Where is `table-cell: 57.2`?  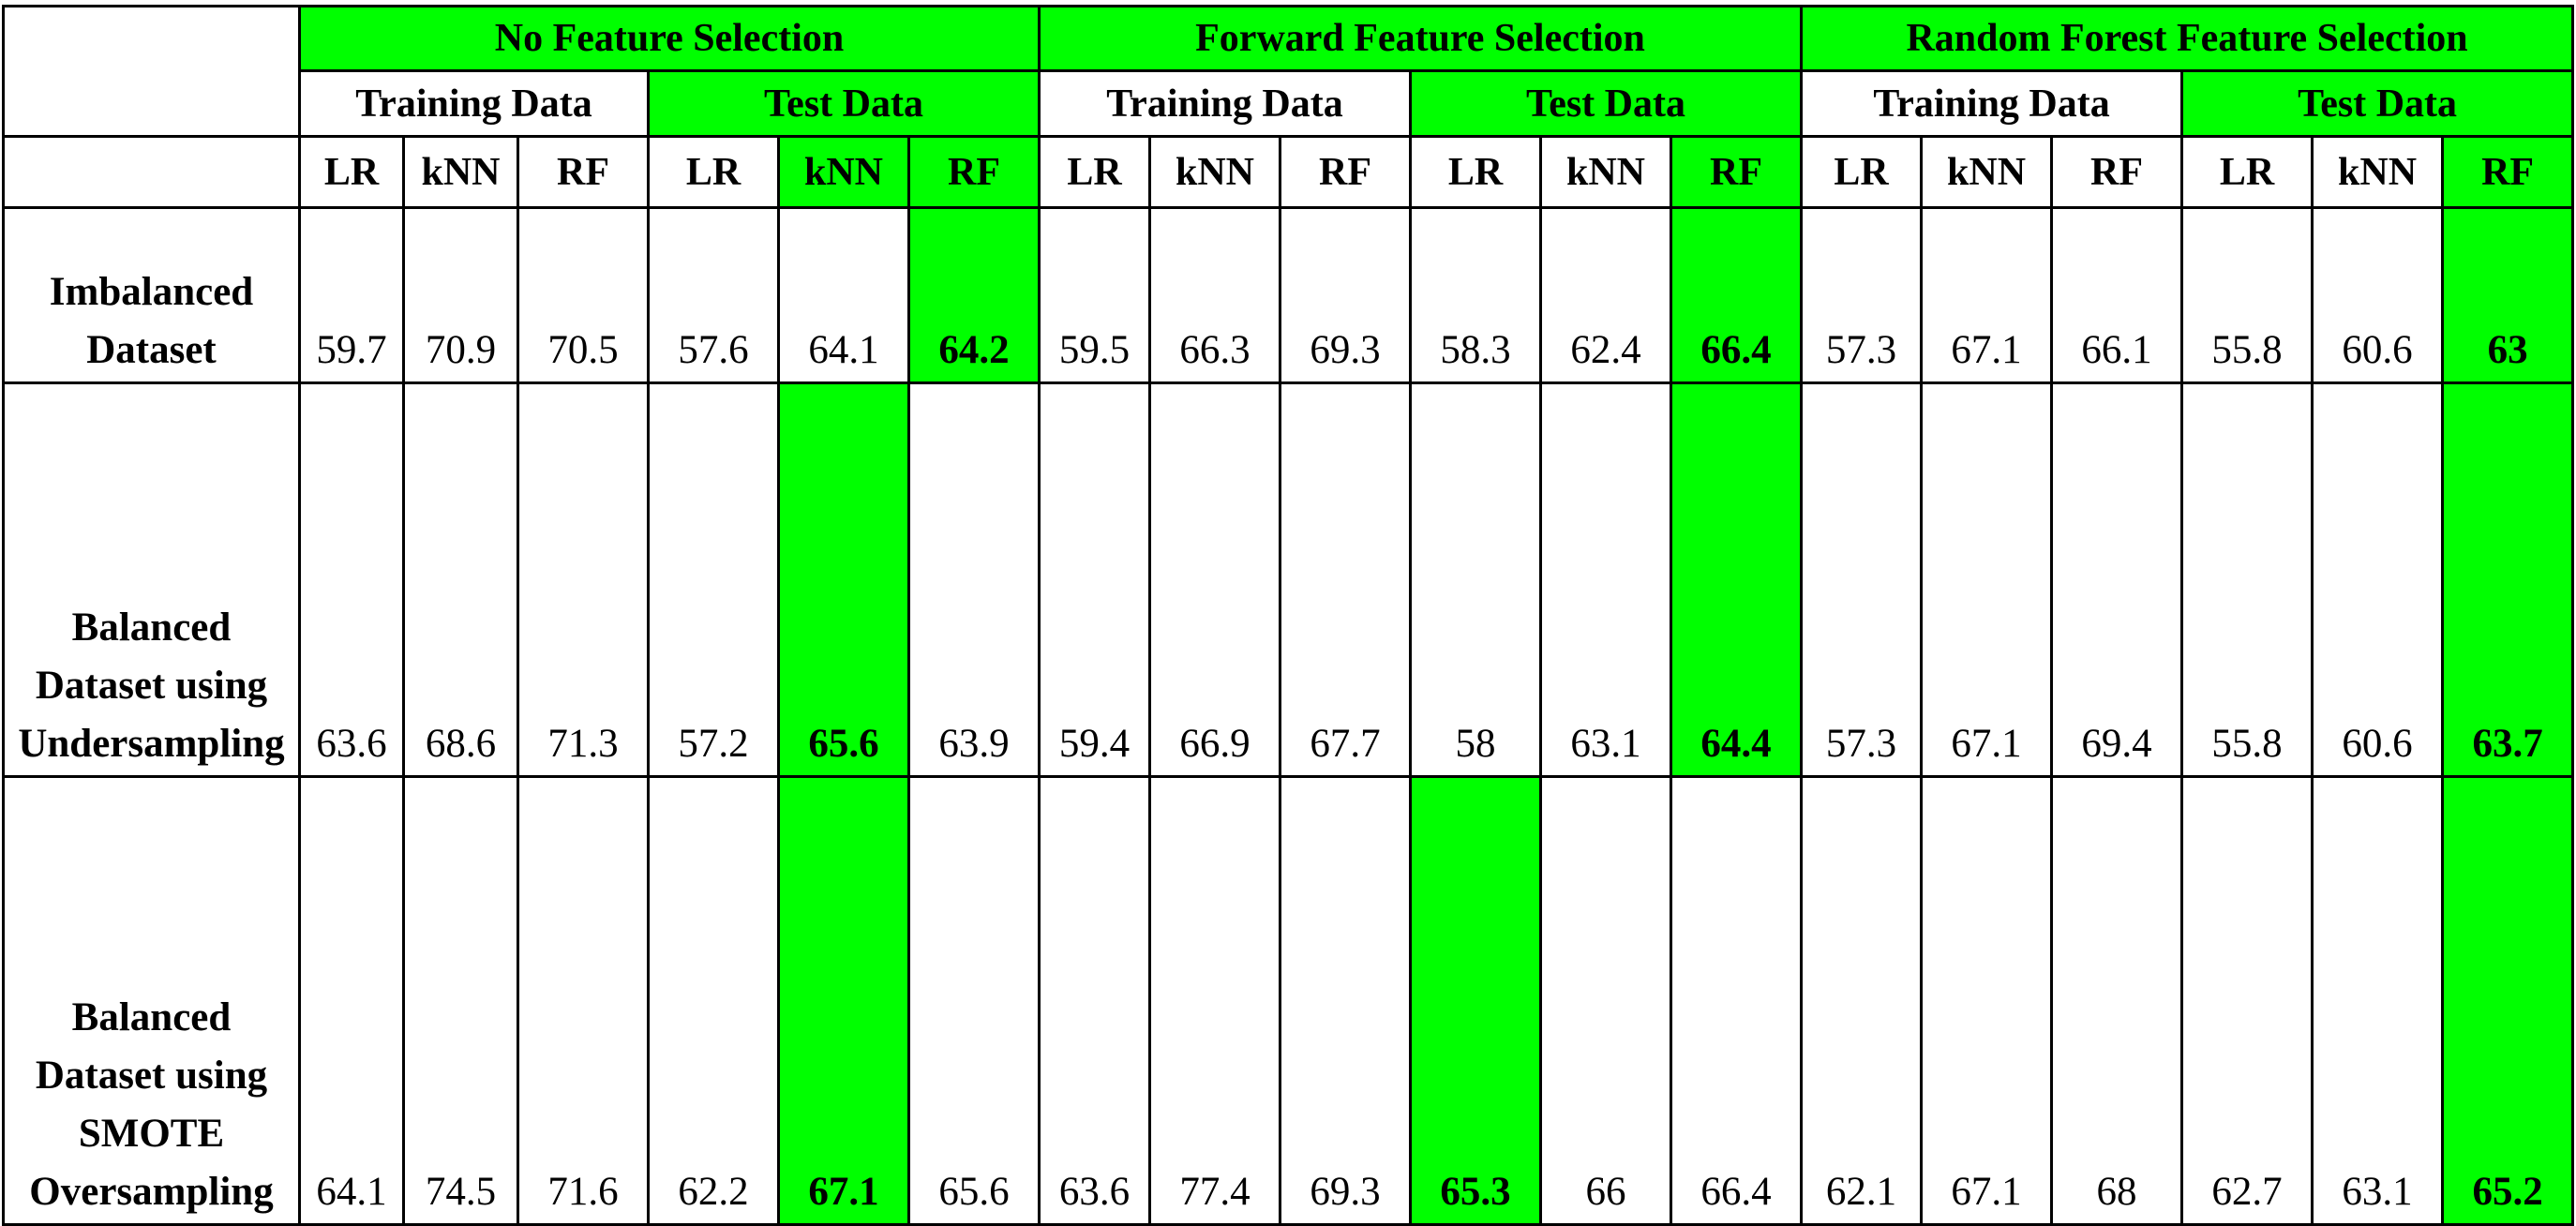
table-cell: 57.2 is located at coordinates (713, 579).